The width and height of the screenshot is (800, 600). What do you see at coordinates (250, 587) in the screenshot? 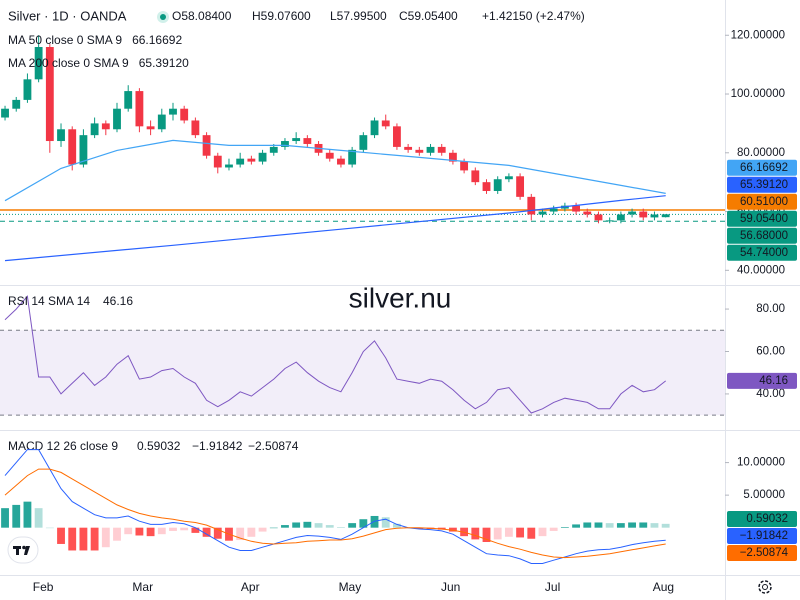
I see `x-tick-label: Apr` at bounding box center [250, 587].